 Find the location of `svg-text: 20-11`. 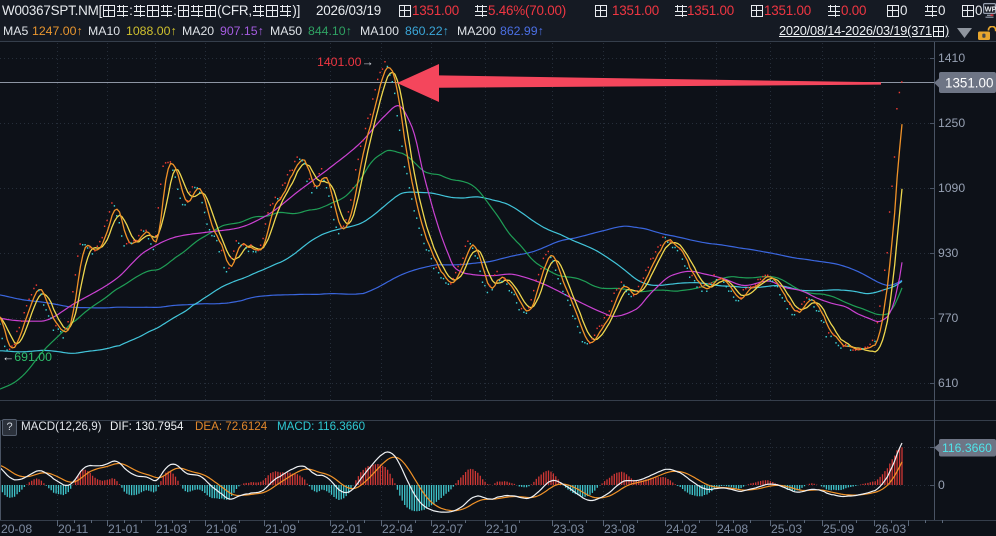

svg-text: 20-11 is located at coordinates (73, 529).